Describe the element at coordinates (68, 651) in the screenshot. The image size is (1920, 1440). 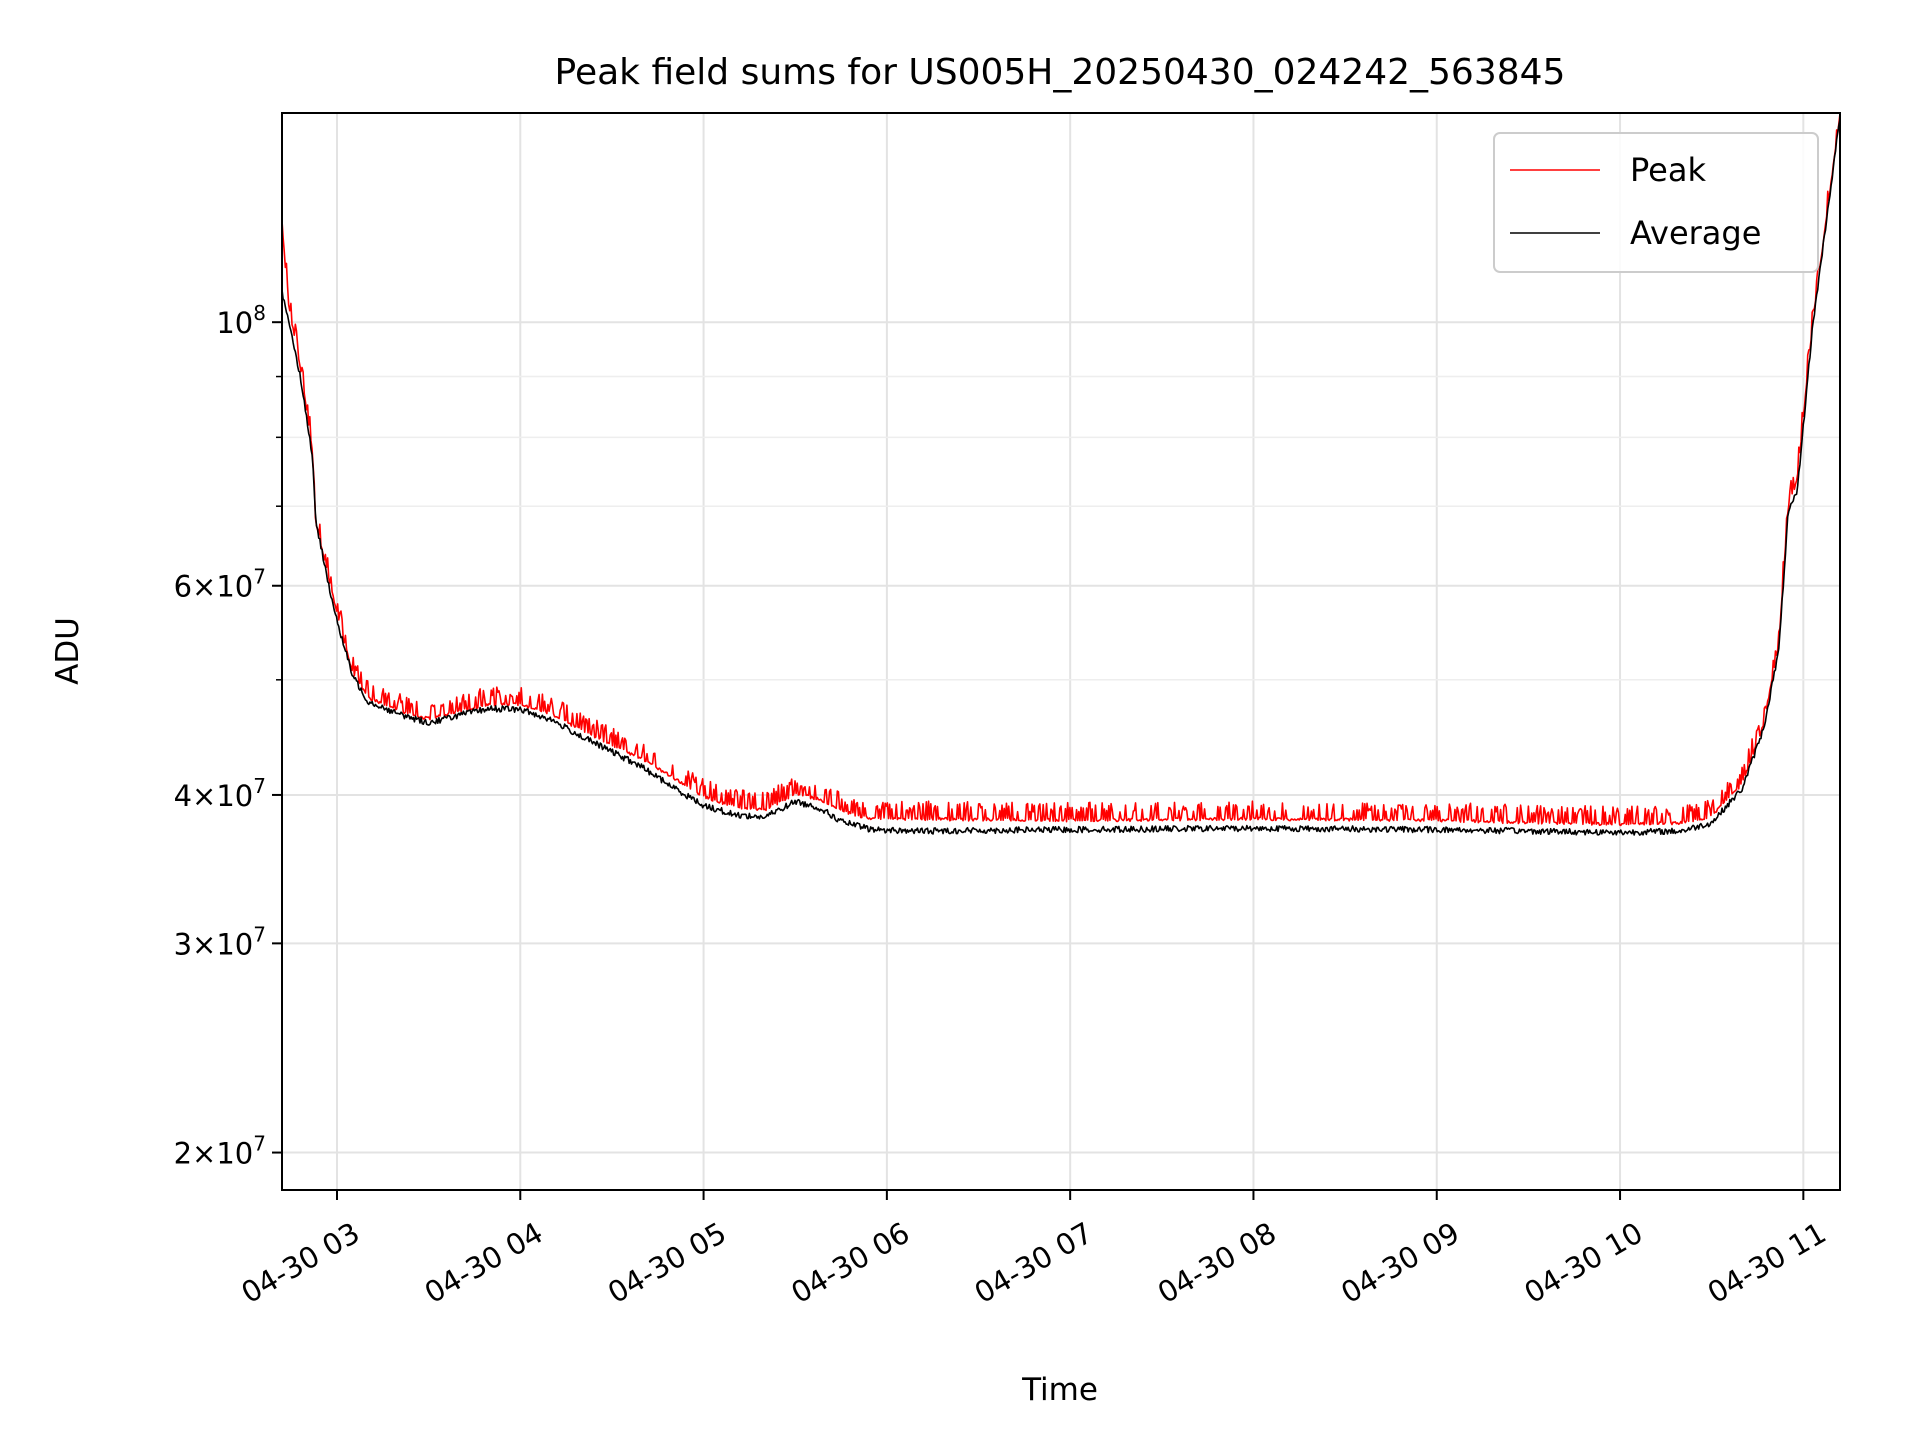
I see `y-axis-label: ADU` at that location.